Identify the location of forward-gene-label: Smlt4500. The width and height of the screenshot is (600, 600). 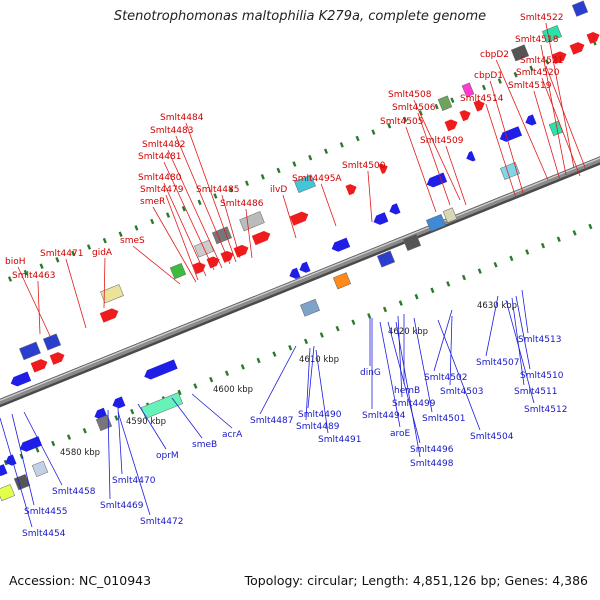
(364, 166).